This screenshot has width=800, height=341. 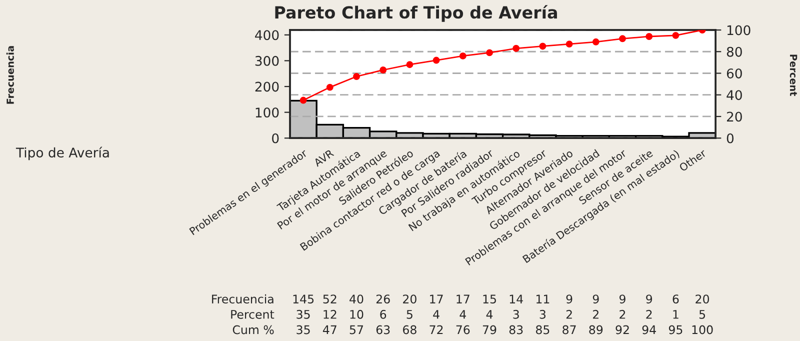 What do you see at coordinates (303, 329) in the screenshot?
I see `data-label: 35` at bounding box center [303, 329].